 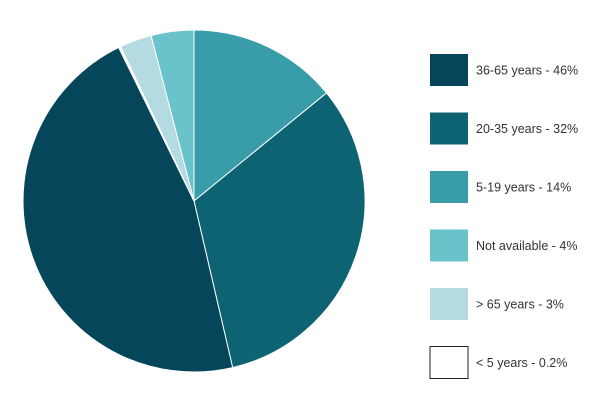 What do you see at coordinates (527, 129) in the screenshot?
I see `legend-label: 20-35 years - 32%` at bounding box center [527, 129].